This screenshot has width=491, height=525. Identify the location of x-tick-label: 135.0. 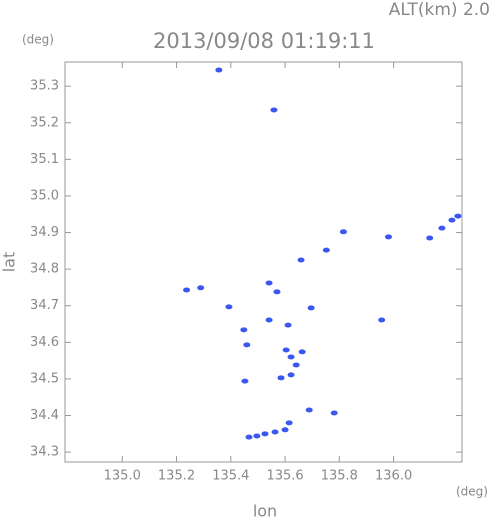
(122, 476).